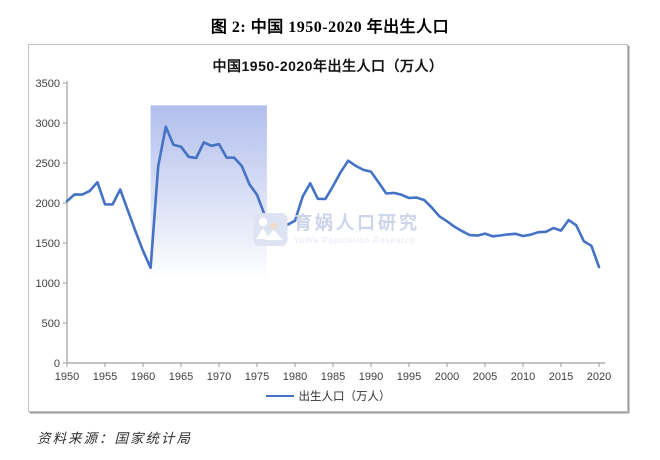  I want to click on y-tick-label: 3000, so click(48, 124).